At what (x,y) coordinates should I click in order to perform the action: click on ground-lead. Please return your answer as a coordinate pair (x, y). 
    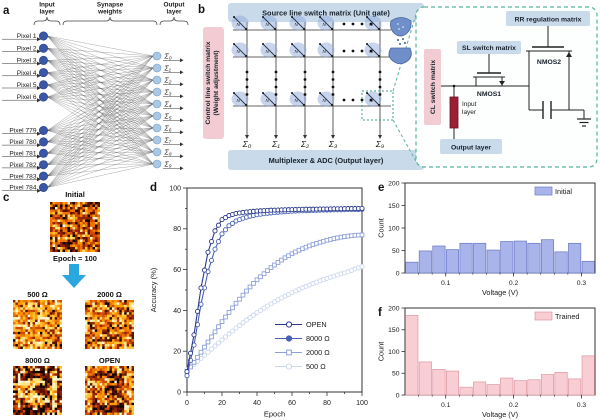
    Looking at the image, I should click on (577, 114).